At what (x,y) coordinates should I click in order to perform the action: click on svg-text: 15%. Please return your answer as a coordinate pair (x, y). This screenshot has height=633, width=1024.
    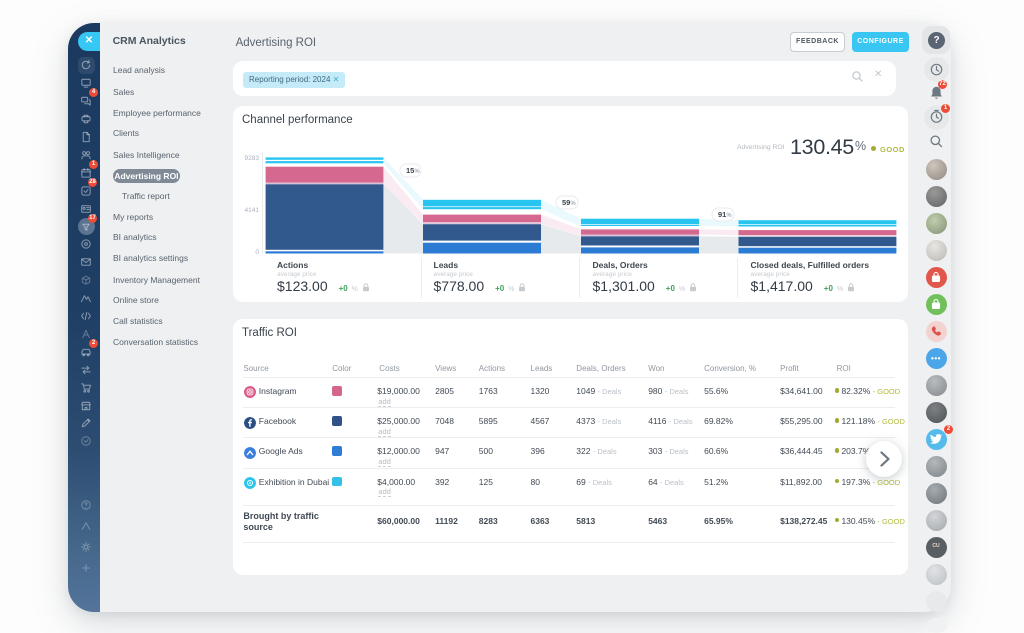
    Looking at the image, I should click on (413, 170).